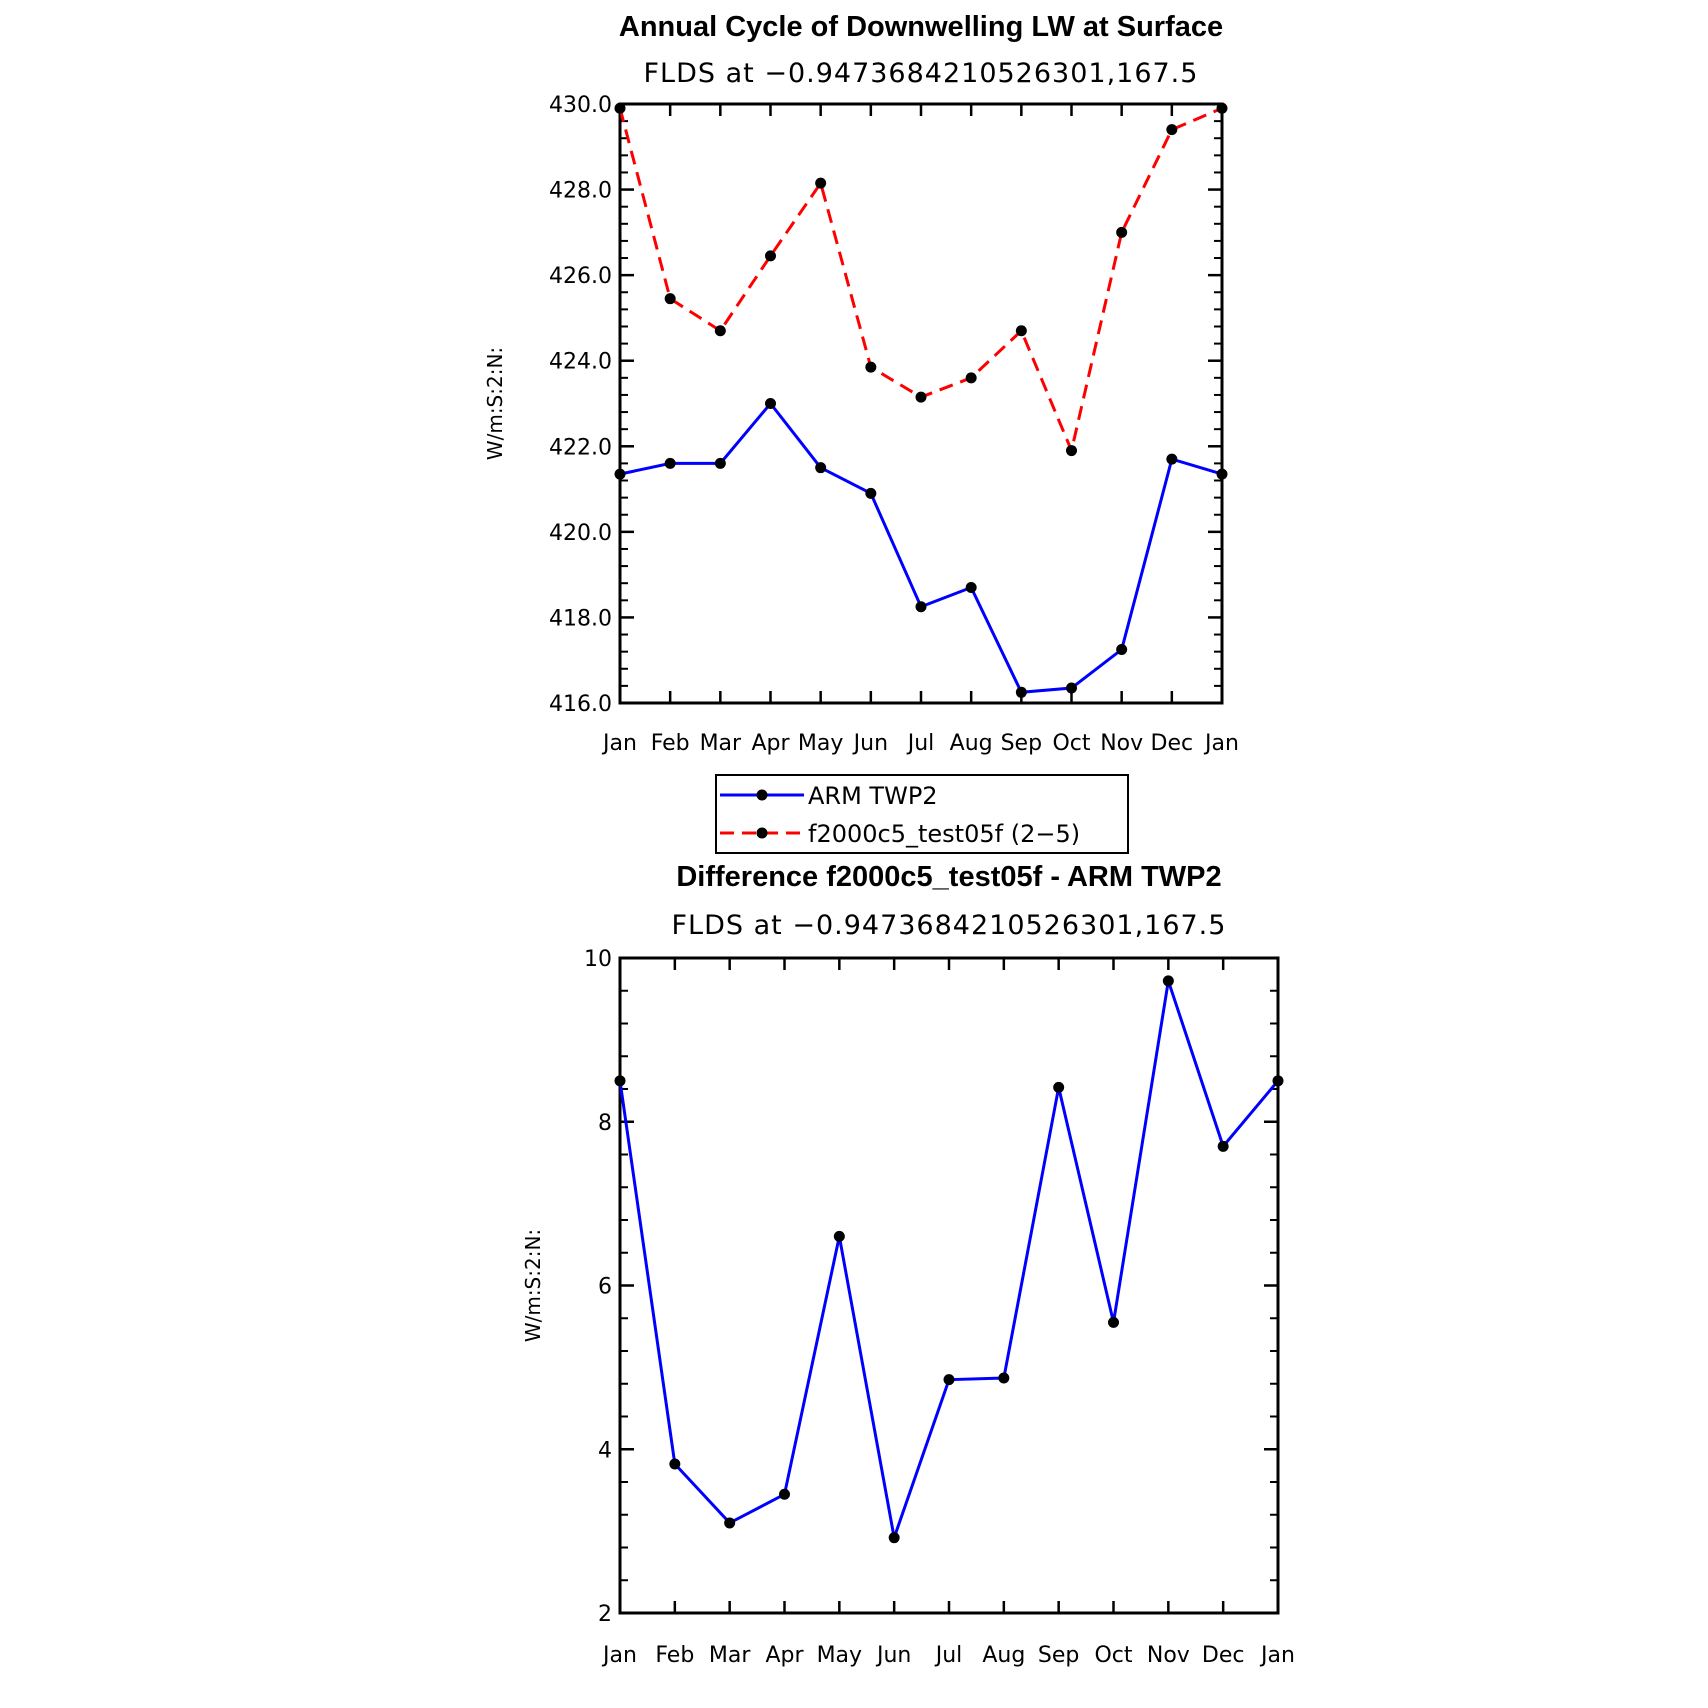 This screenshot has height=1708, width=1708. What do you see at coordinates (605, 1614) in the screenshot?
I see `y-tick-label: 2` at bounding box center [605, 1614].